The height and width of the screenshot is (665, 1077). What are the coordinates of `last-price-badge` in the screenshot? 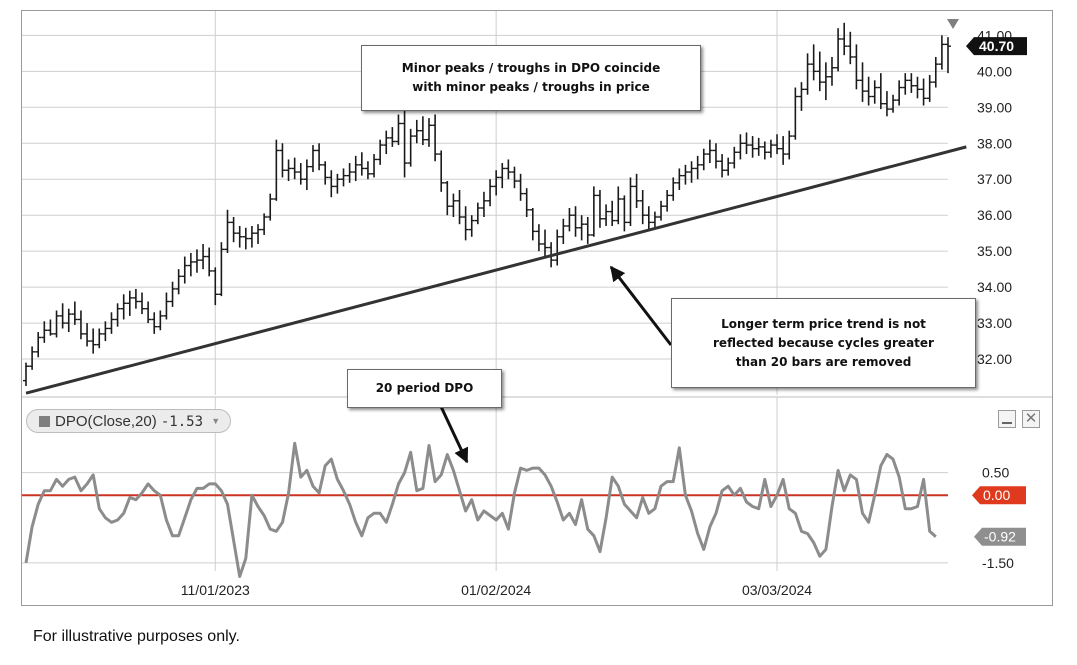 It's located at (996, 46).